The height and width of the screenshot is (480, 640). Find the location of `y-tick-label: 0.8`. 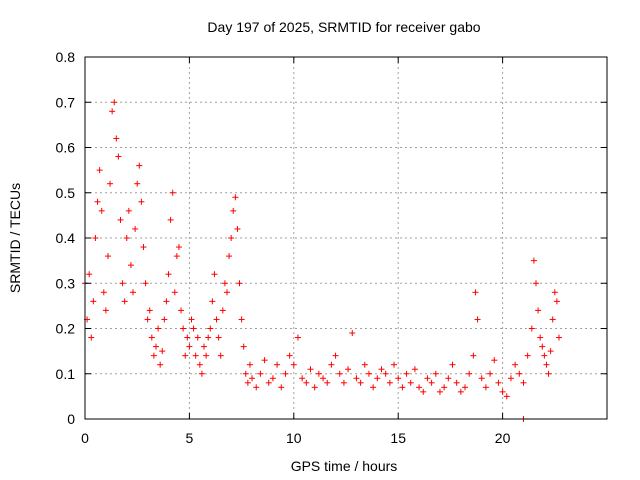

y-tick-label: 0.8 is located at coordinates (66, 57).